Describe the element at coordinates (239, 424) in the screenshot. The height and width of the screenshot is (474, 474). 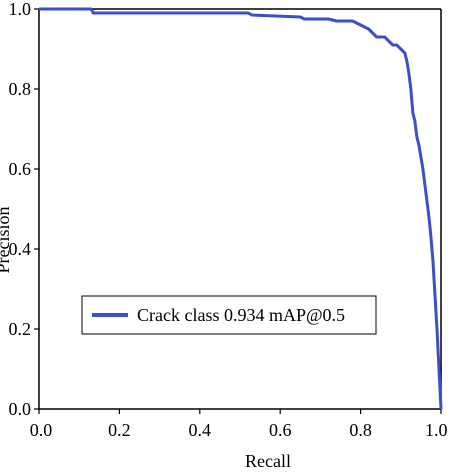
I see `x-ticks: 0.0 0.2 0.4 0.6 0.8 1.0` at that location.